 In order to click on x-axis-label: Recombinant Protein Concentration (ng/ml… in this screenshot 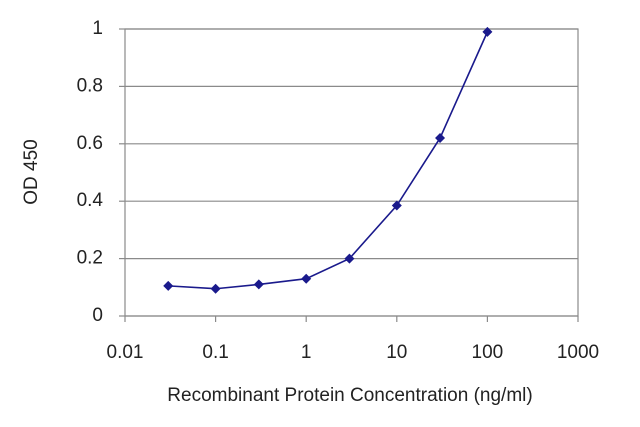, I will do `click(349, 395)`.